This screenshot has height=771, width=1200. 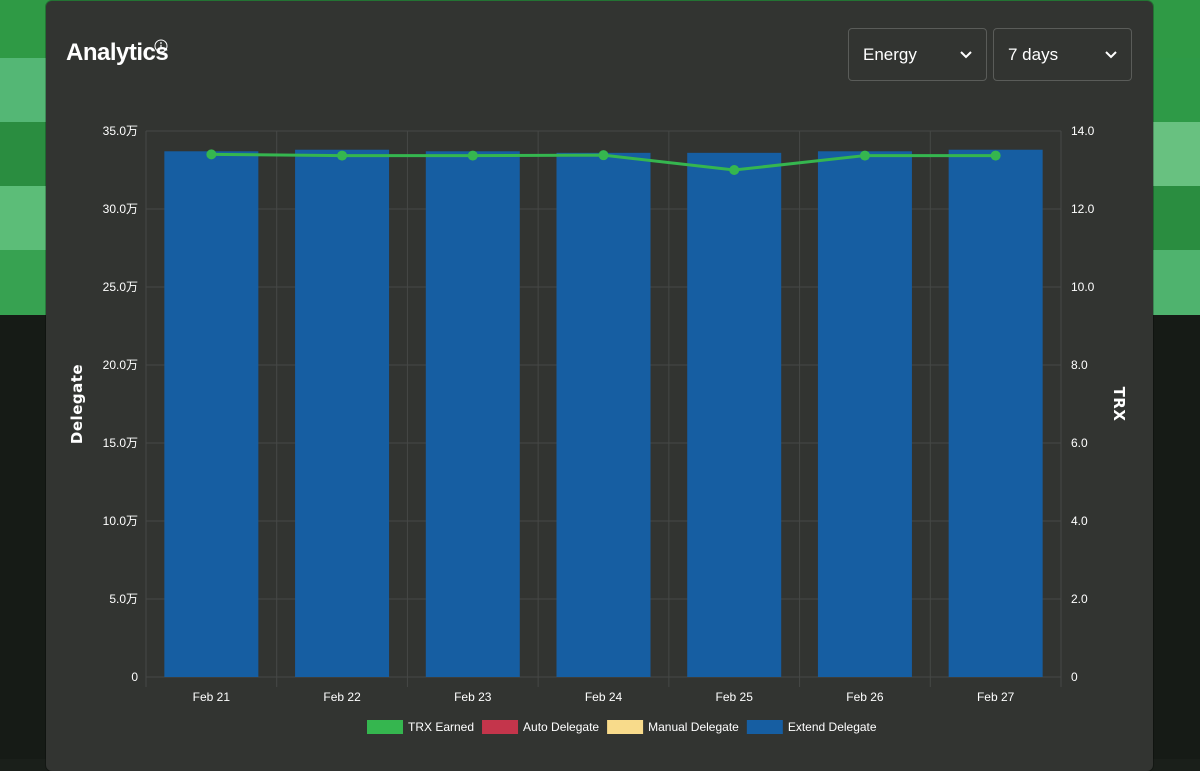 What do you see at coordinates (120, 287) in the screenshot?
I see `y-left-tick-label: 25.0万` at bounding box center [120, 287].